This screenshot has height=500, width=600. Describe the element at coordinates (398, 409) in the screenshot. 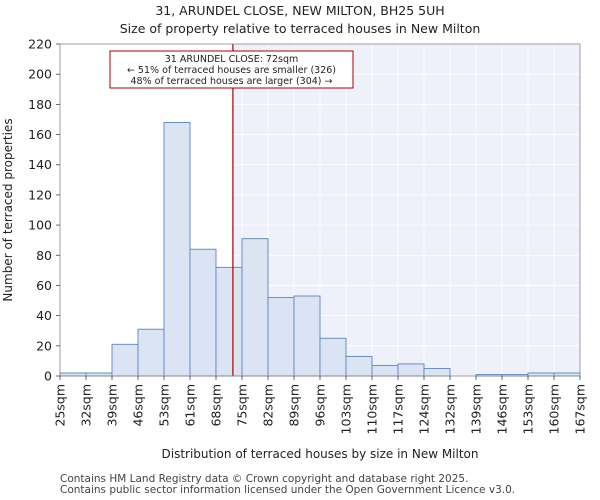

I see `x-tick-label-117sqm: 117sqm` at that location.